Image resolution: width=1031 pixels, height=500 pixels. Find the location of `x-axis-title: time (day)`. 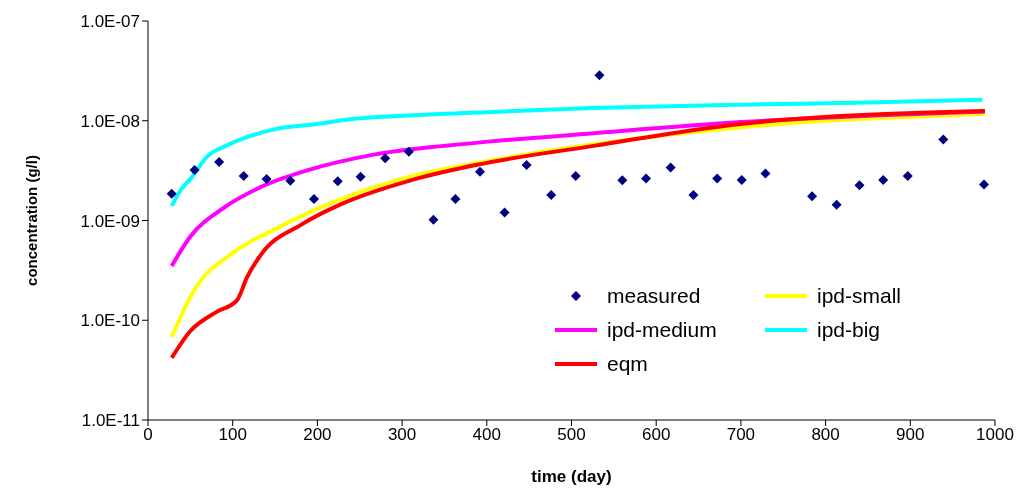

x-axis-title: time (day) is located at coordinates (571, 476).